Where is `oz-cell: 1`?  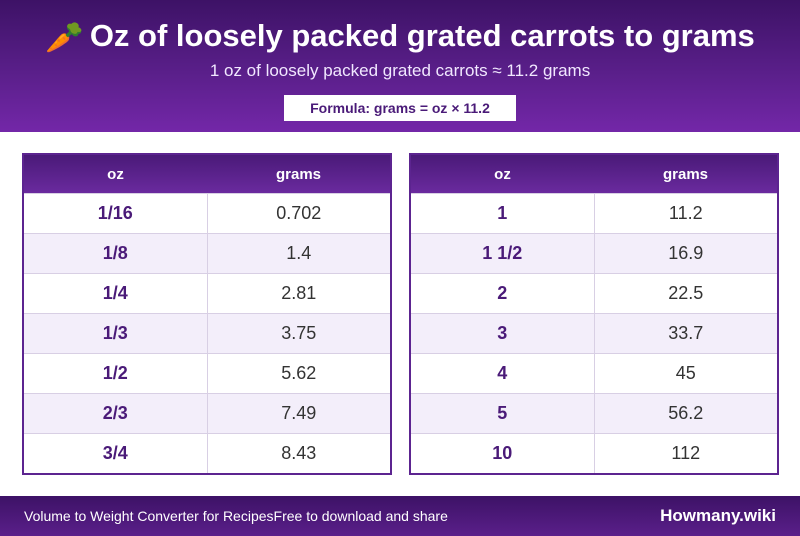
oz-cell: 1 is located at coordinates (503, 213).